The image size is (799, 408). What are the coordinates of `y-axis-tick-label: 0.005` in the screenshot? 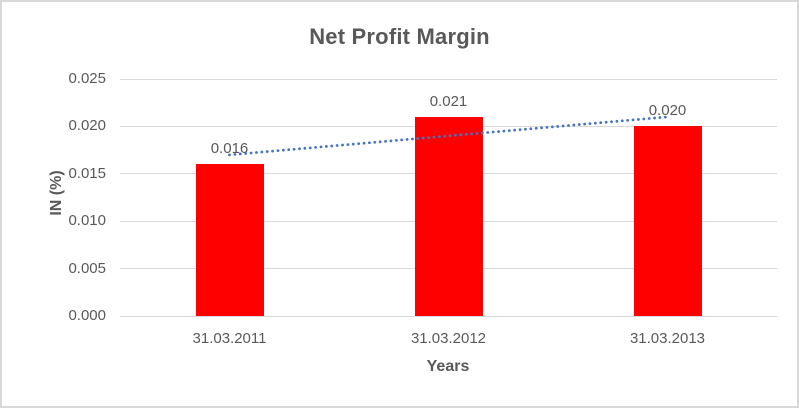 It's located at (87, 268).